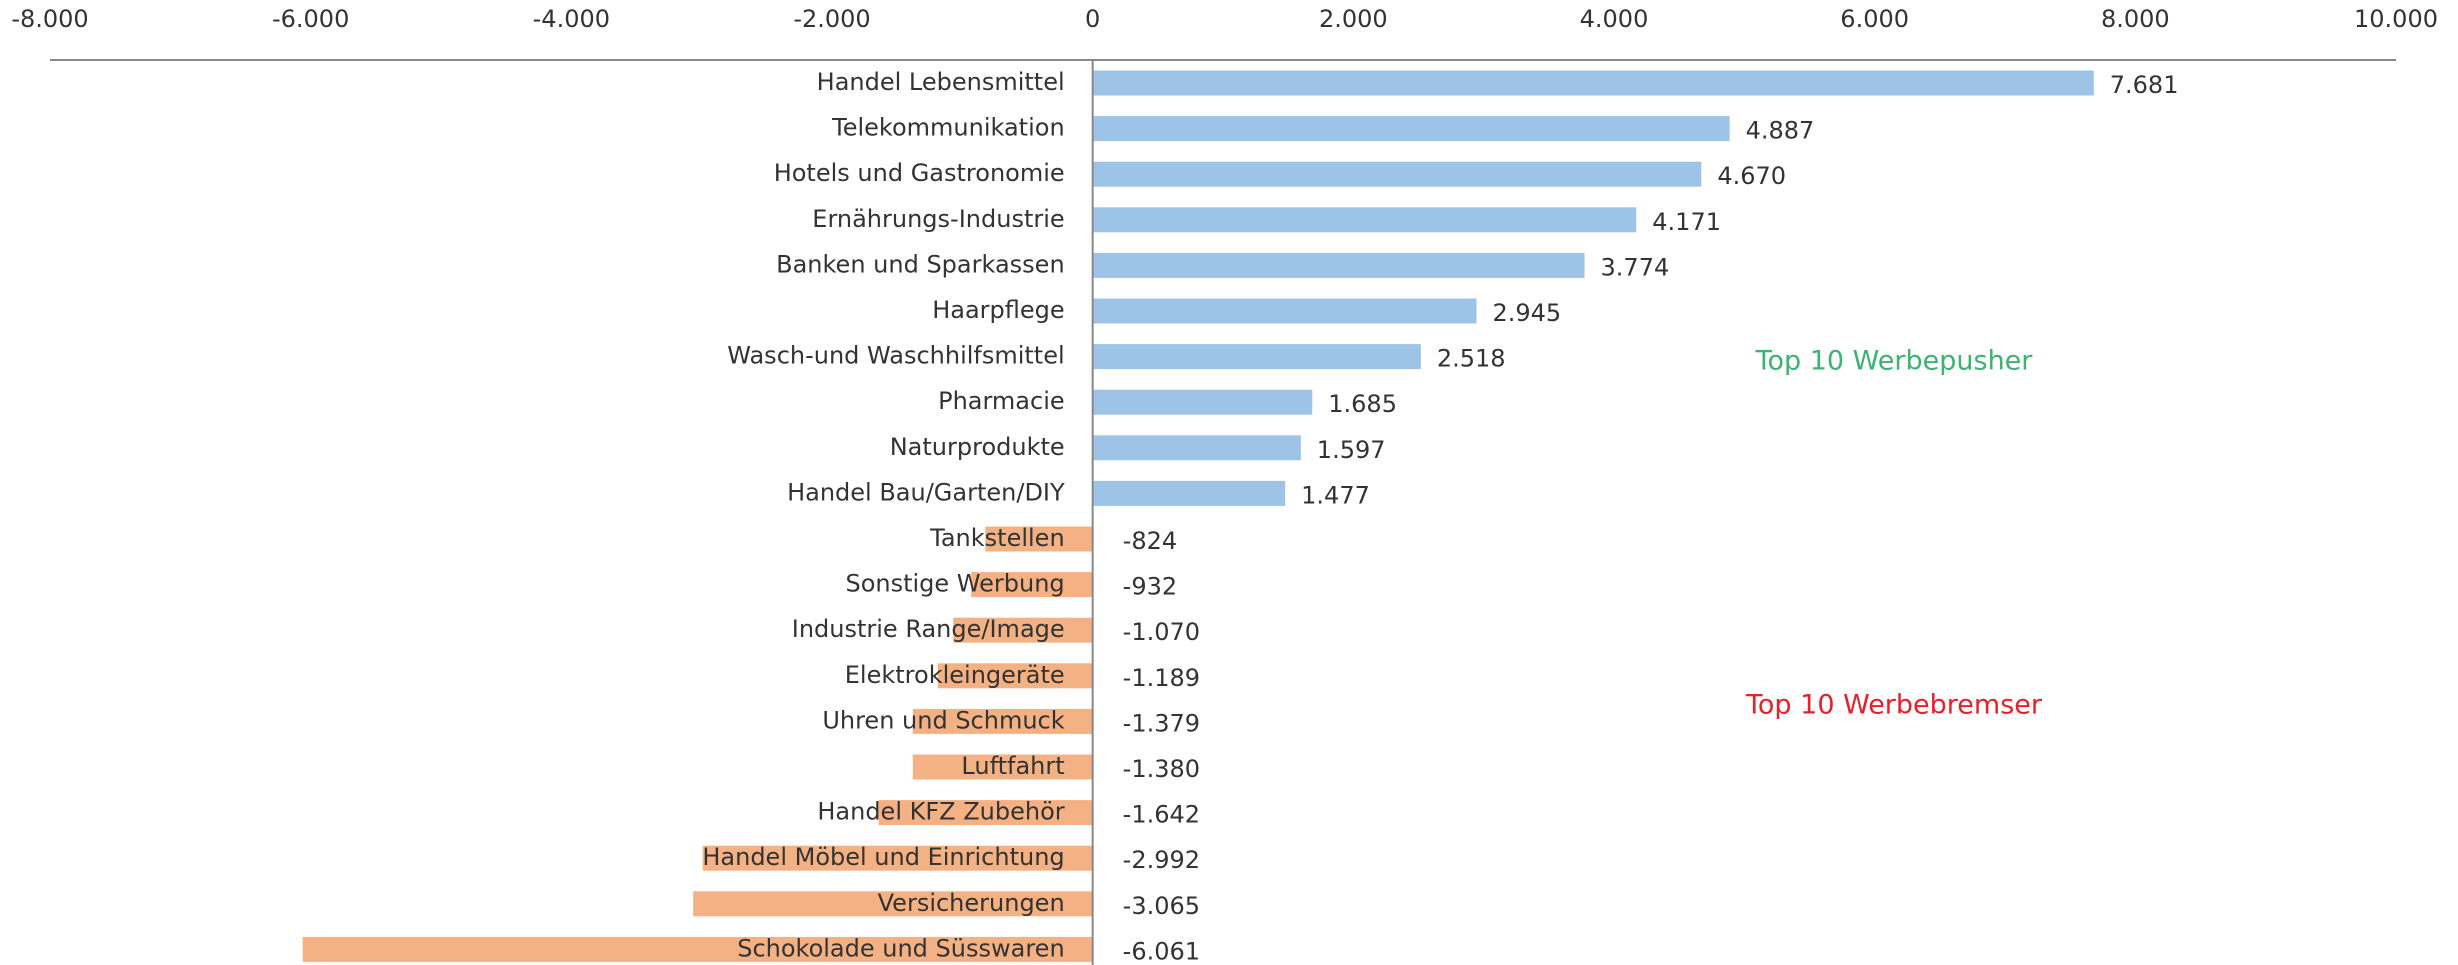  I want to click on value-label: -3.065, so click(1161, 906).